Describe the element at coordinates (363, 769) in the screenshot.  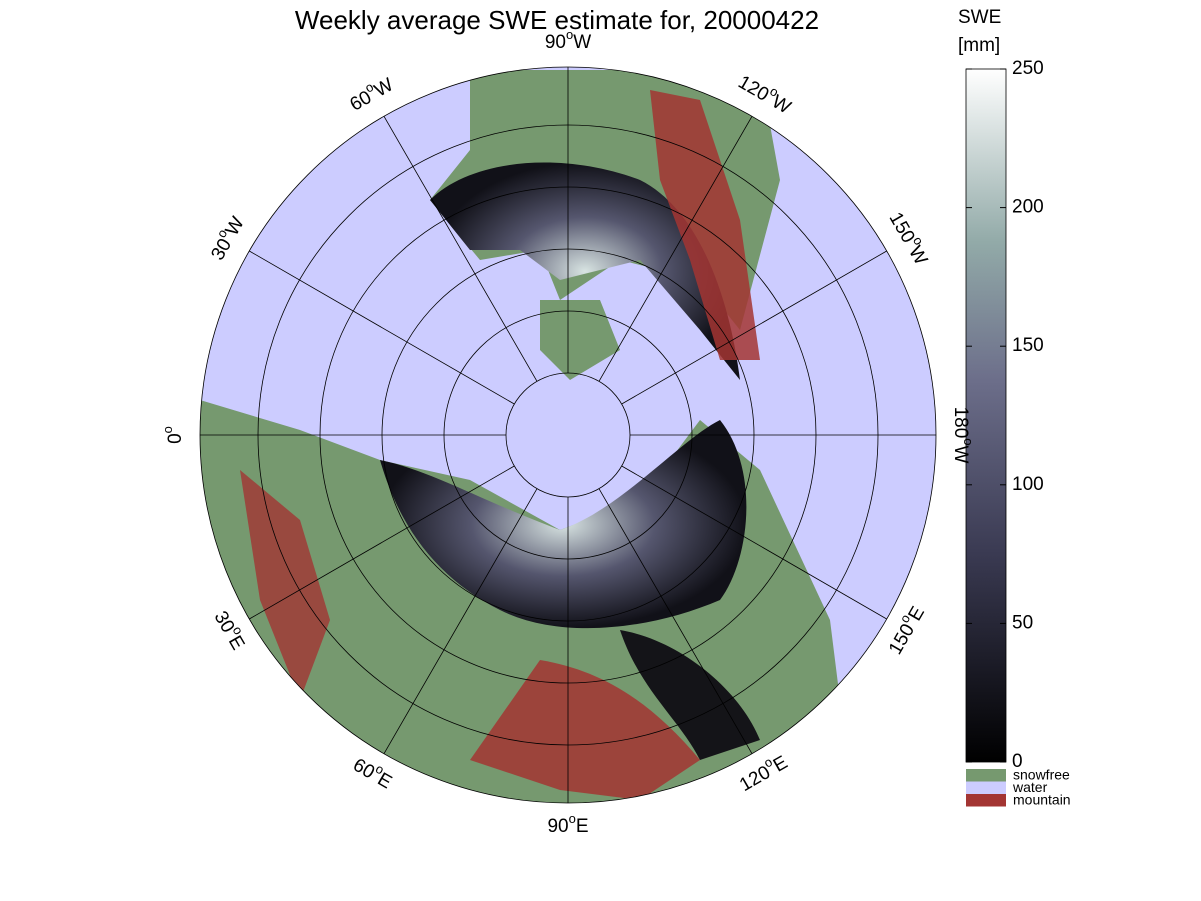
I see `meridian-degrees: 60` at that location.